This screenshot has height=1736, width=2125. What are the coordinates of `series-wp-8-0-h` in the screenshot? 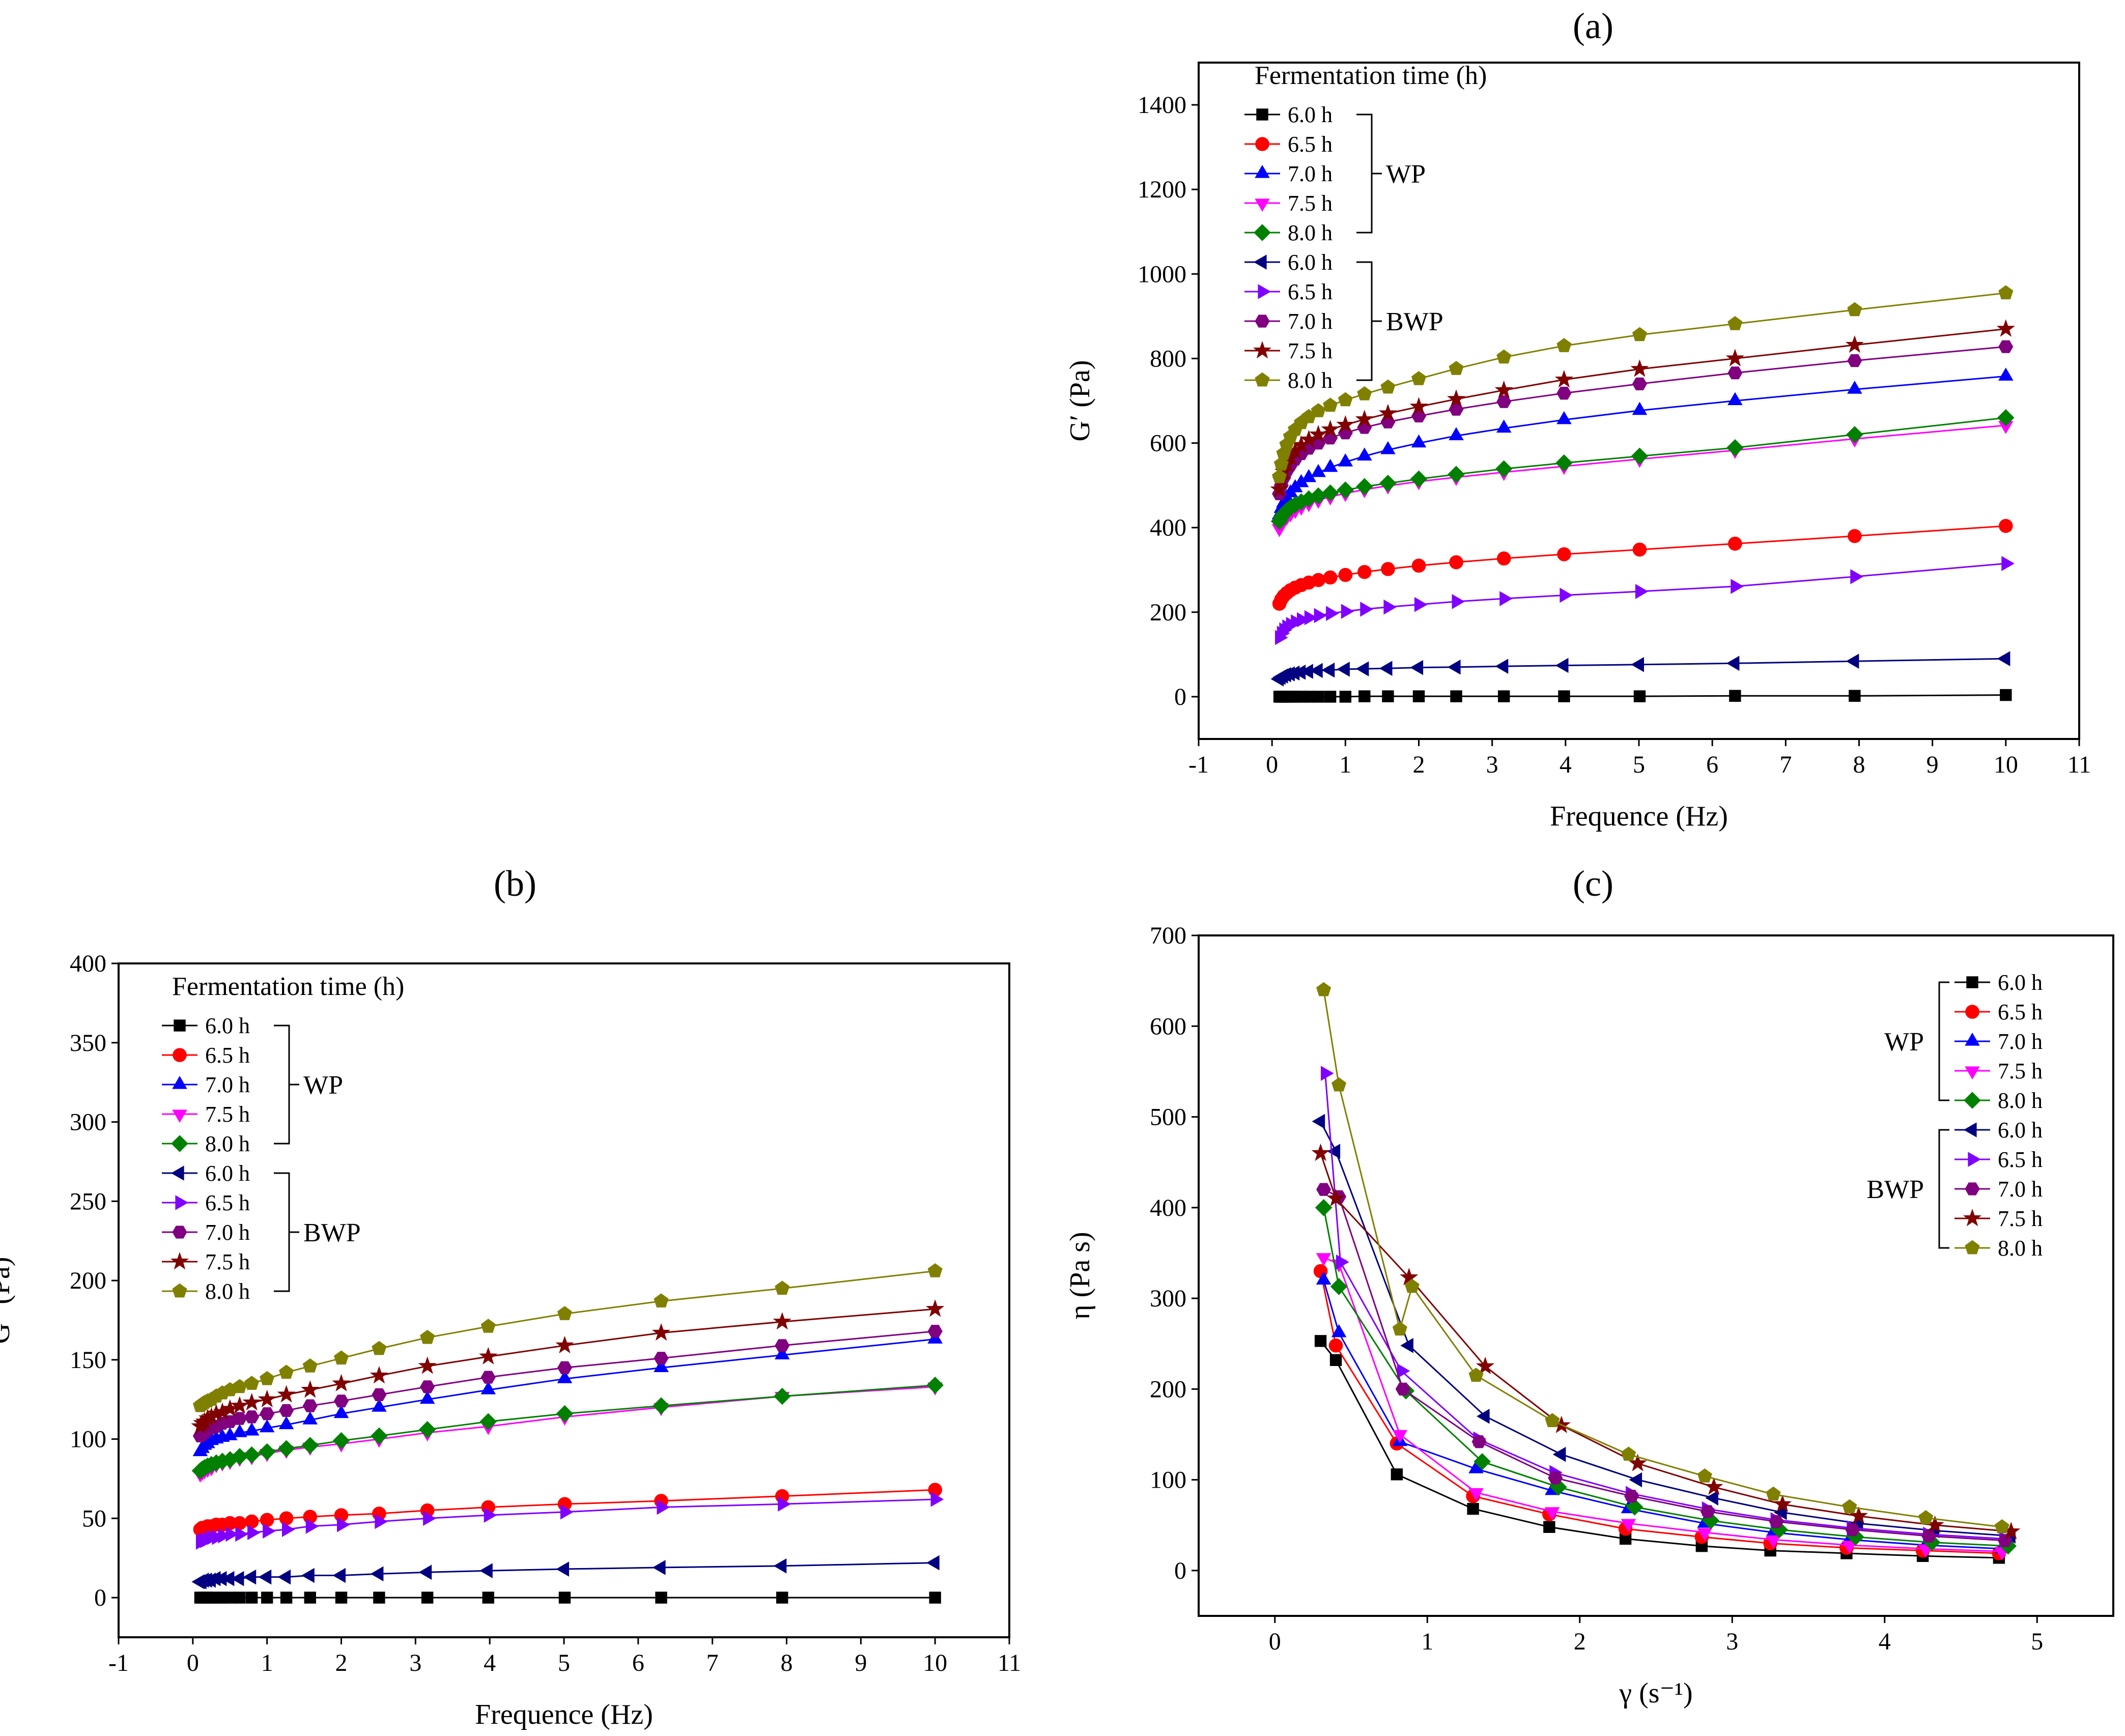 It's located at (1642, 470).